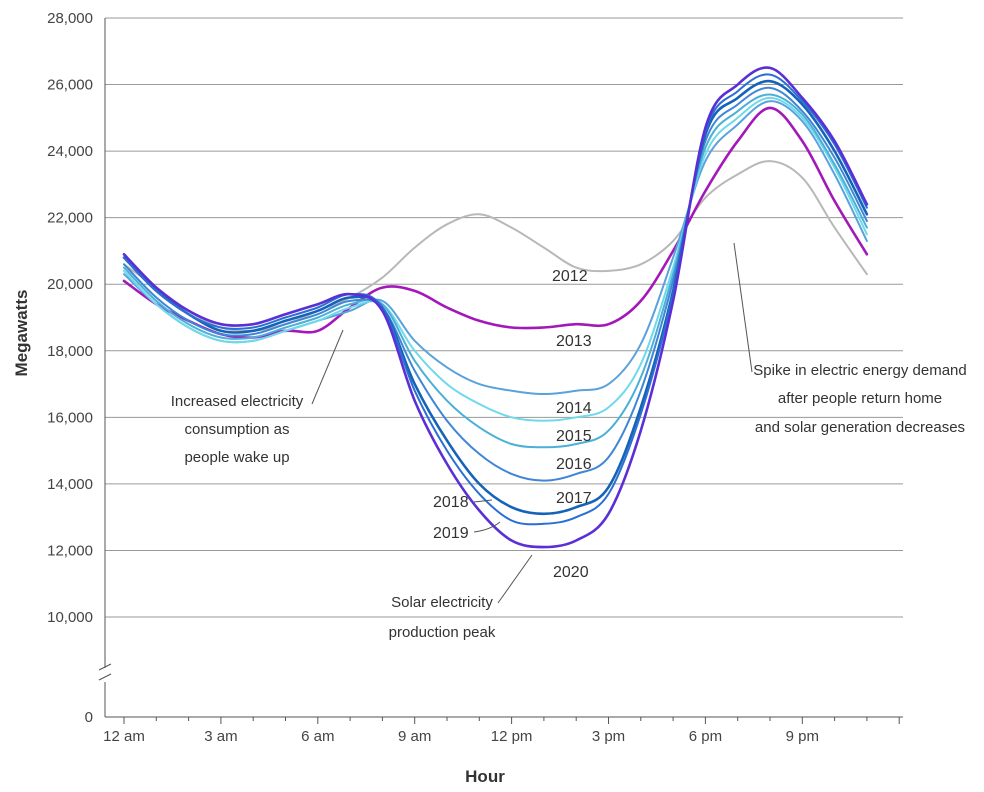 The image size is (984, 792). What do you see at coordinates (327, 367) in the screenshot?
I see `leader-wake-up` at bounding box center [327, 367].